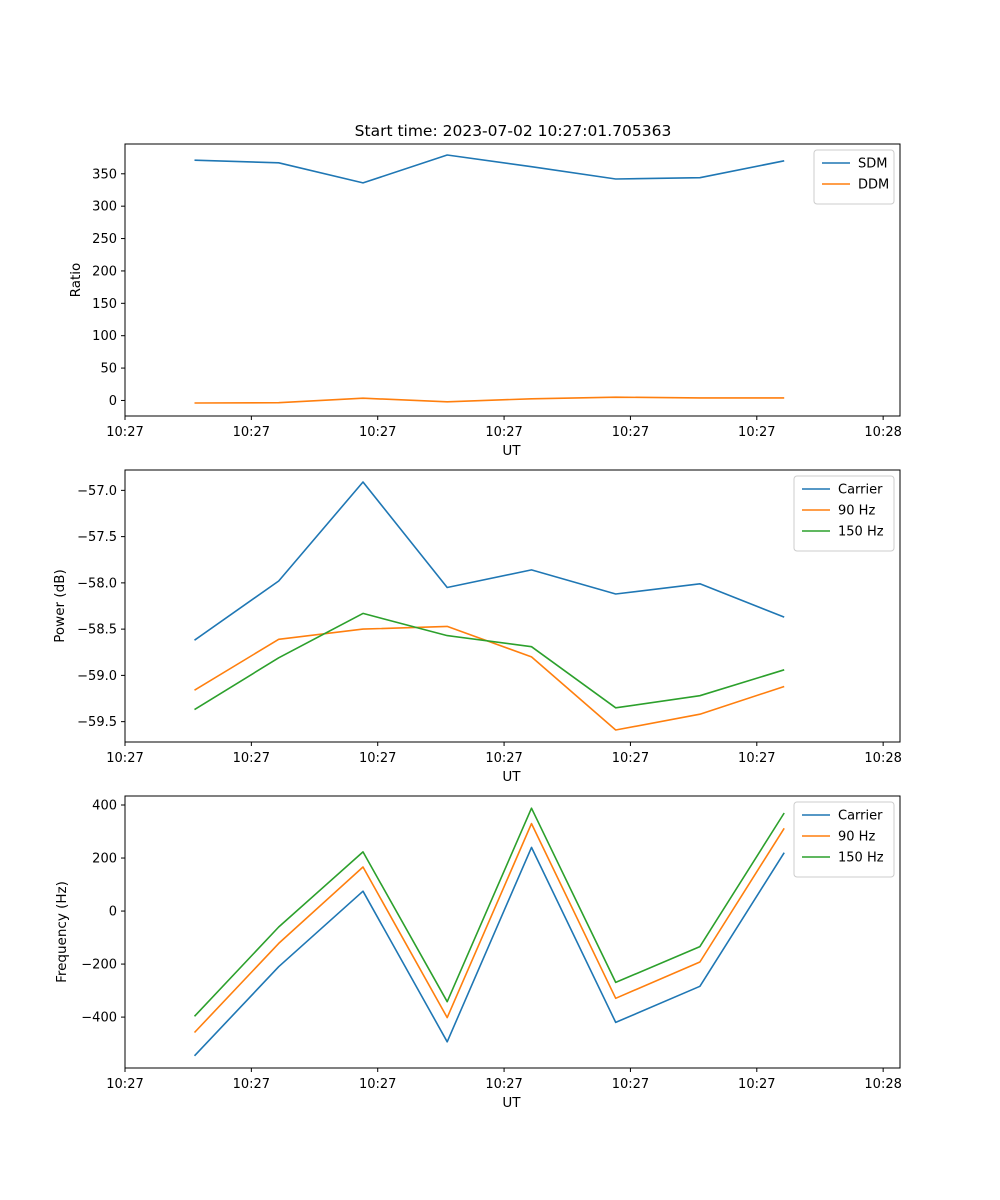 The height and width of the screenshot is (1200, 1000). I want to click on y-tick-label: 300, so click(104, 207).